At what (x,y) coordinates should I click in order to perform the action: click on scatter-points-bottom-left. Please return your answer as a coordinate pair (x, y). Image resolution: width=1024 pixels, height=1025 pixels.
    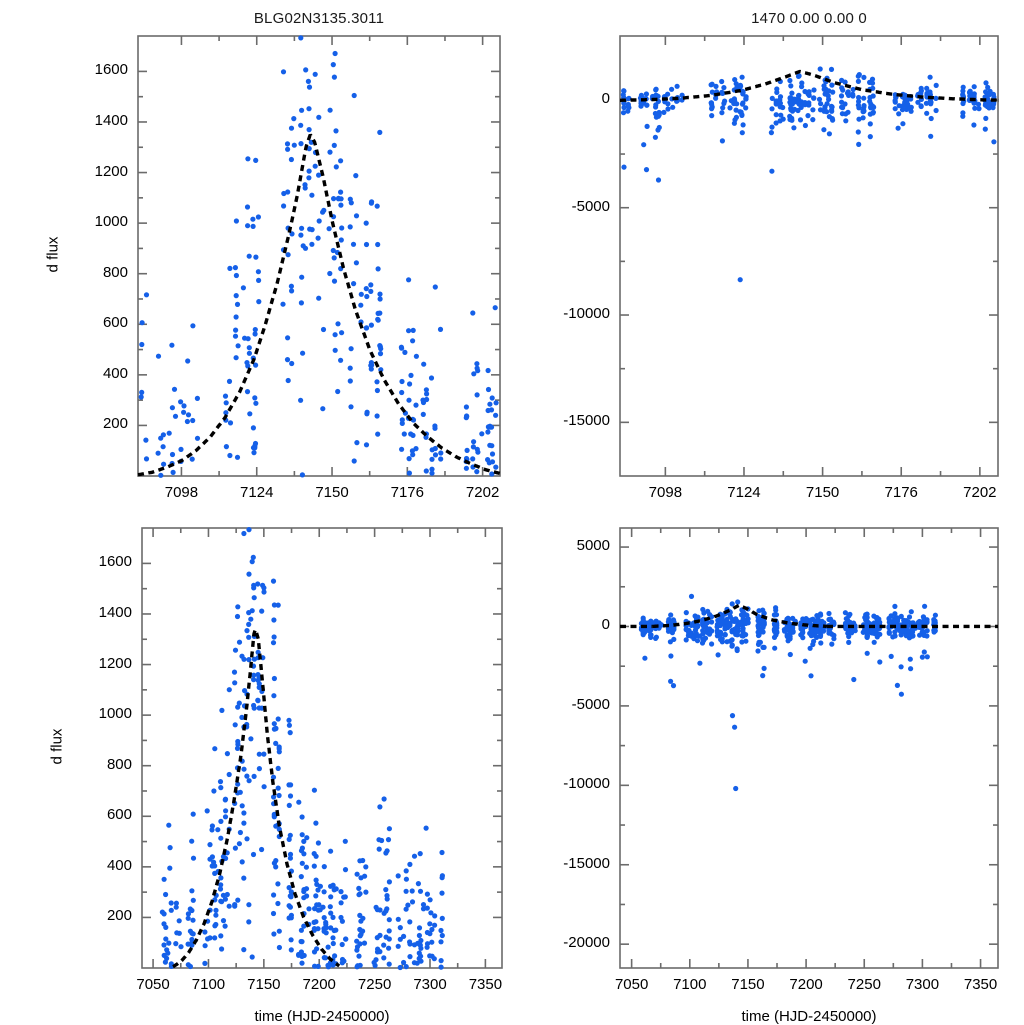
    Looking at the image, I should click on (302, 749).